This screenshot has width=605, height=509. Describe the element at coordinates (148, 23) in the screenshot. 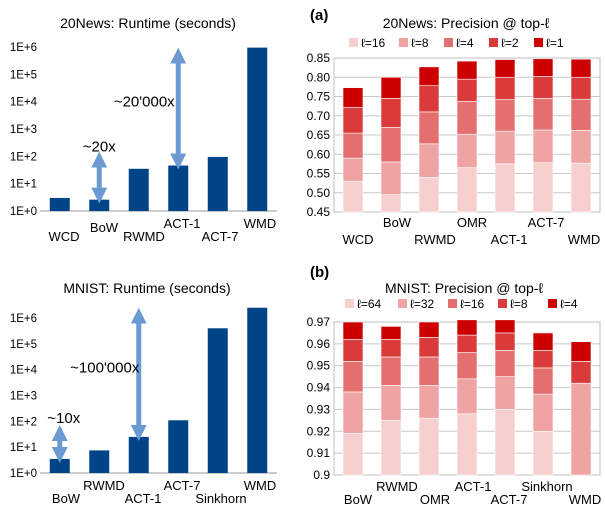

I see `chart-title: 20News: Runtime (seconds)` at that location.